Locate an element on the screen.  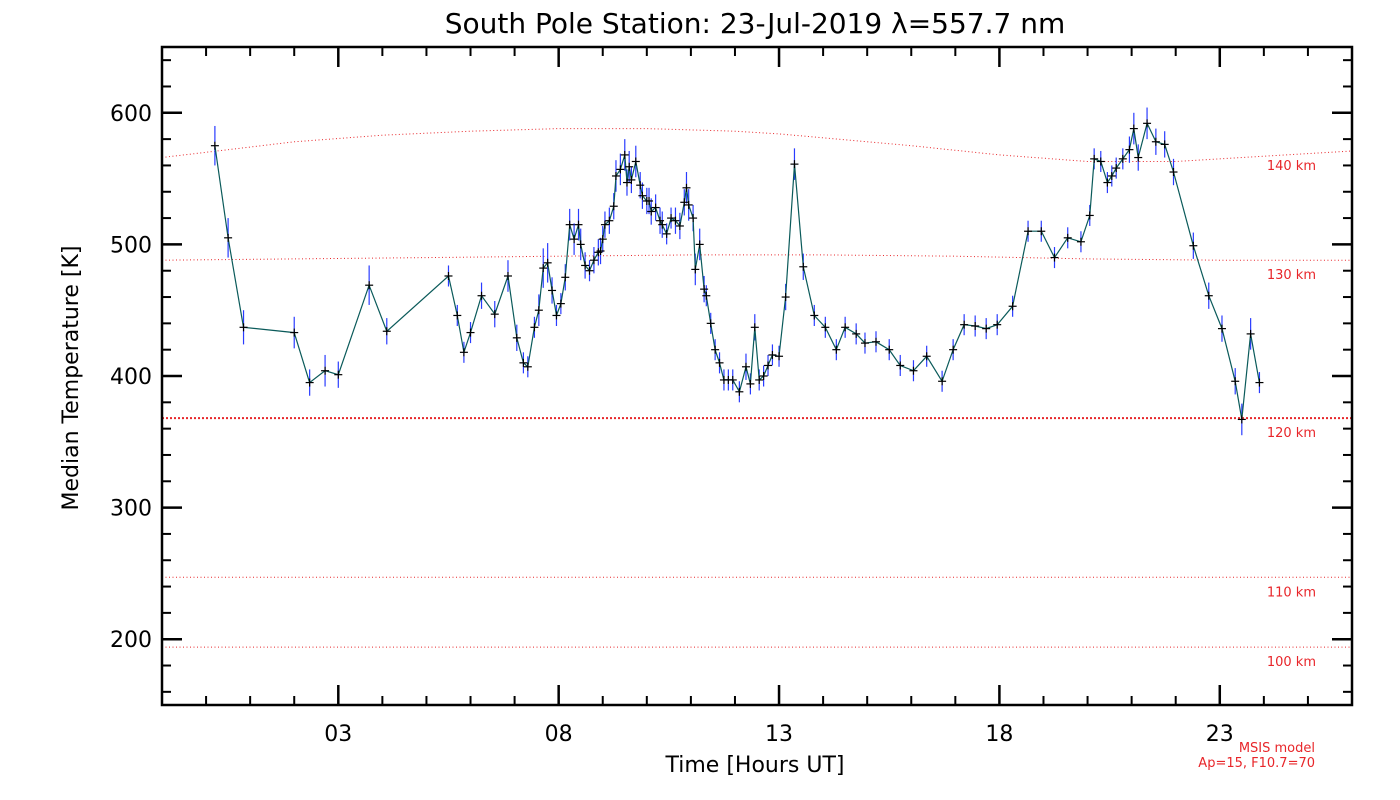
y-tick-label: 500 is located at coordinates (131, 245).